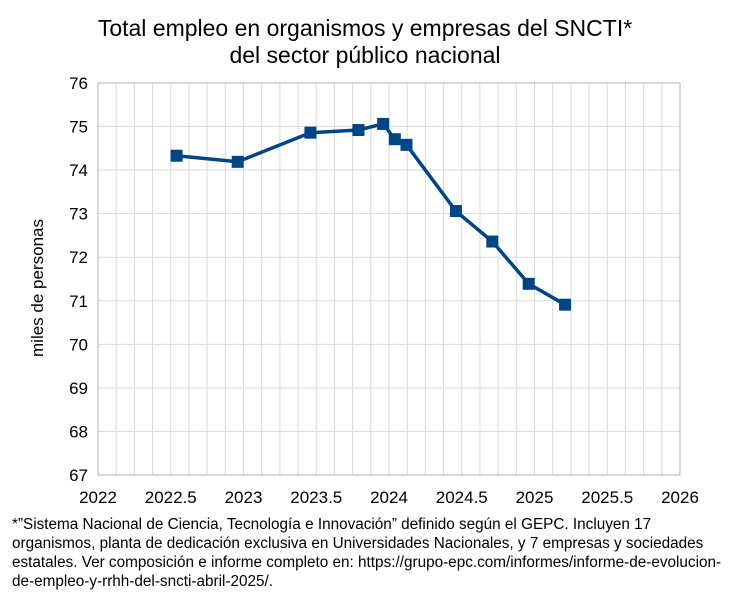  Describe the element at coordinates (244, 497) in the screenshot. I see `x-tick-label: 2023` at that location.